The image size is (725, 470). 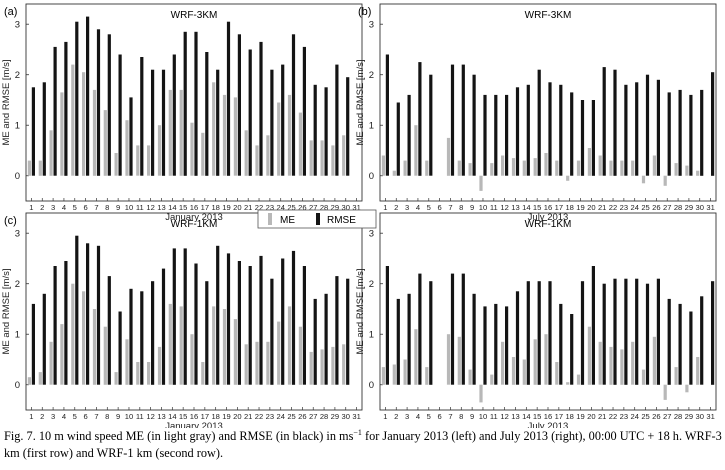 I want to click on panel-4-xtick-label-8: 8, so click(x=461, y=416).